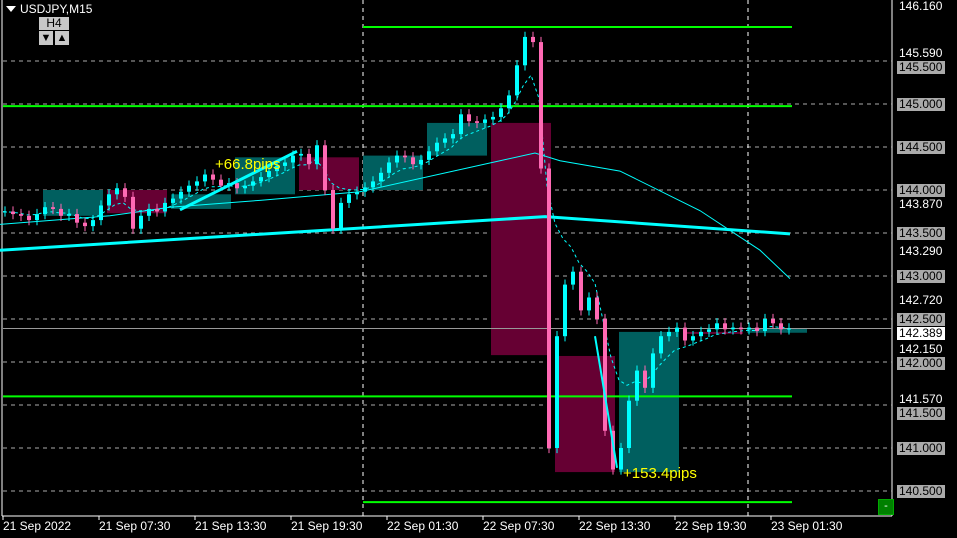 Image resolution: width=957 pixels, height=538 pixels. I want to click on price-tick-label: 143.500, so click(921, 233).